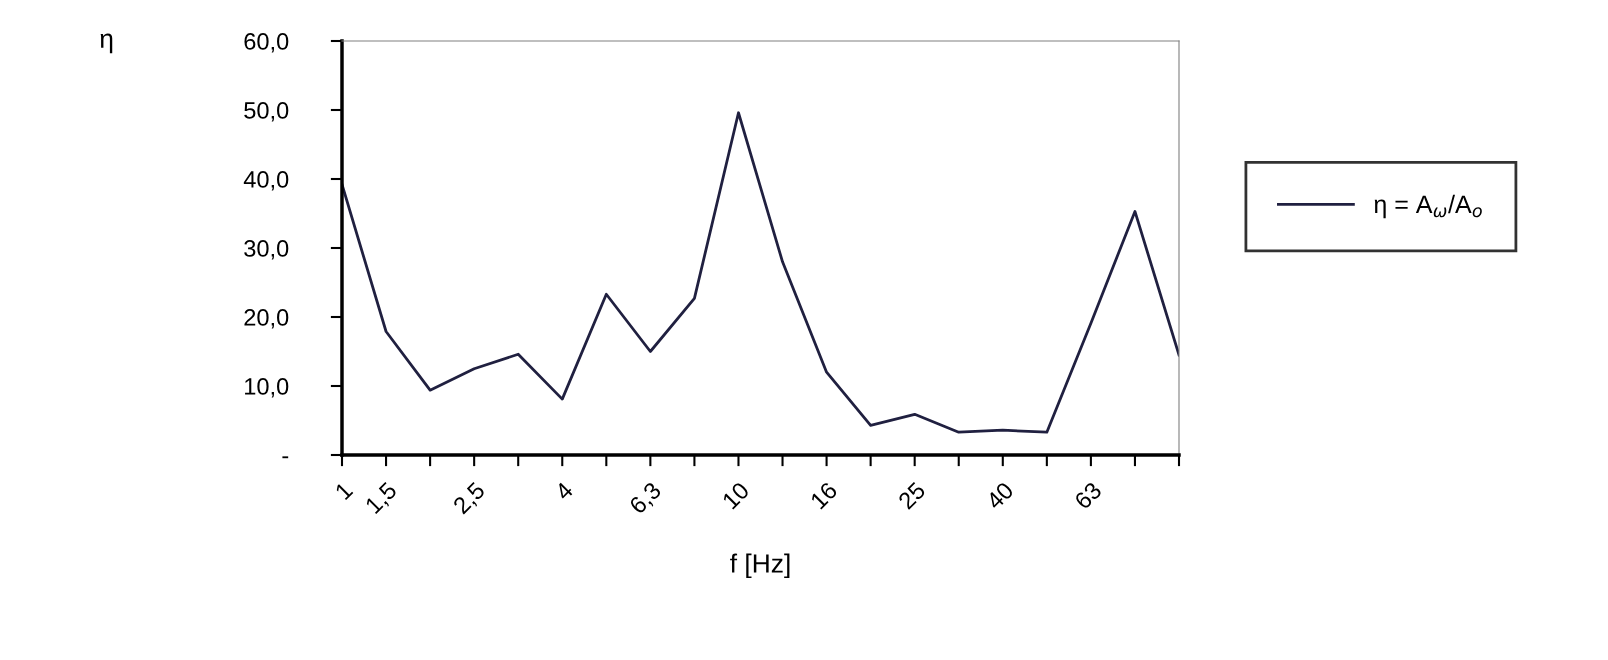 Image resolution: width=1608 pixels, height=660 pixels. Describe the element at coordinates (470, 499) in the screenshot. I see `x-tick-label: 2,5` at that location.